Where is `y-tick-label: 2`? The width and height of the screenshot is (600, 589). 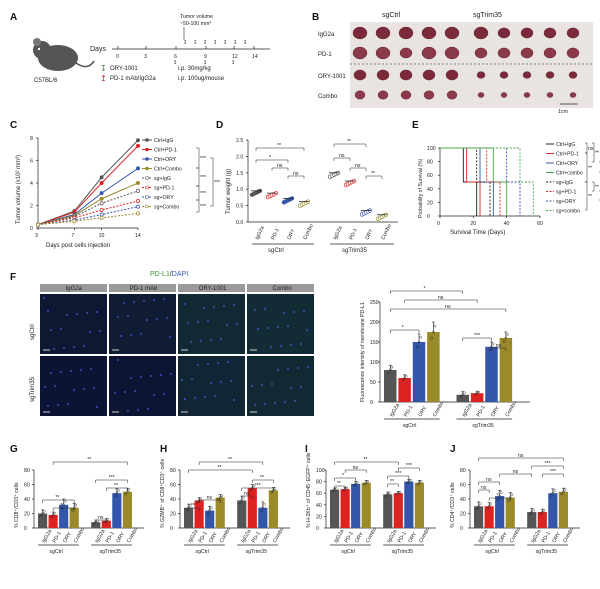 y-tick-label: 2 is located at coordinates (31, 207).